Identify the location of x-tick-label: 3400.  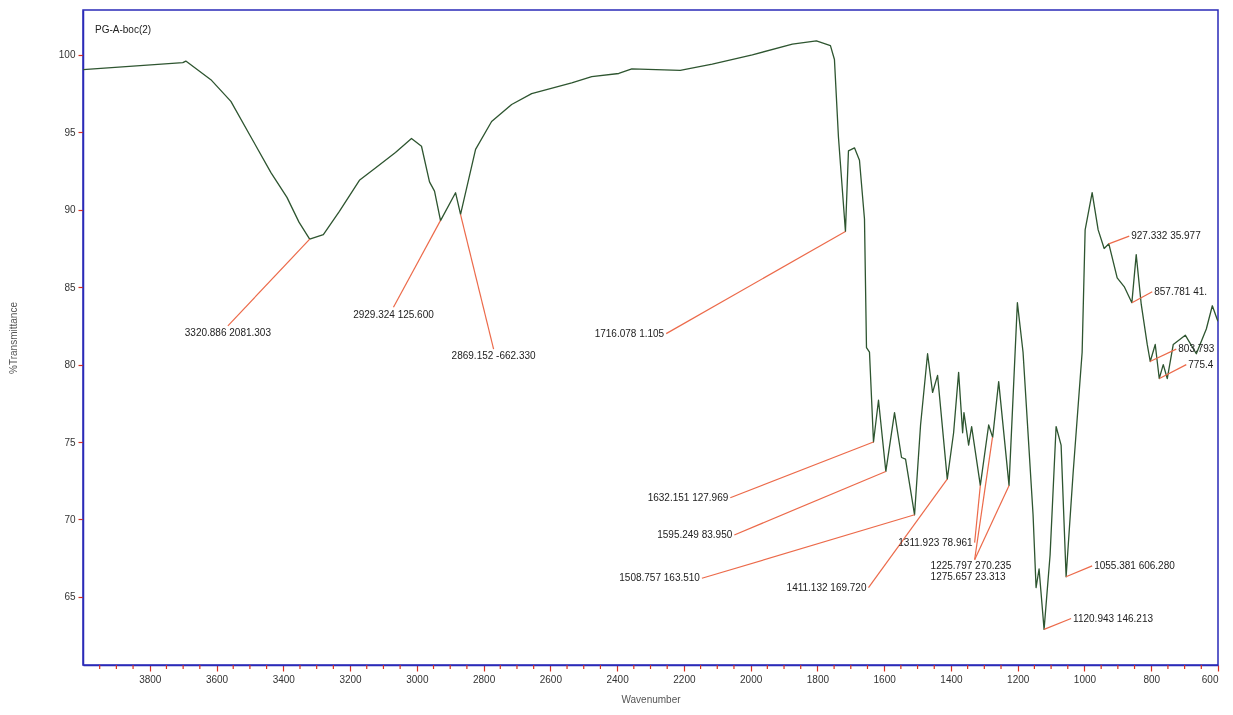
(284, 679).